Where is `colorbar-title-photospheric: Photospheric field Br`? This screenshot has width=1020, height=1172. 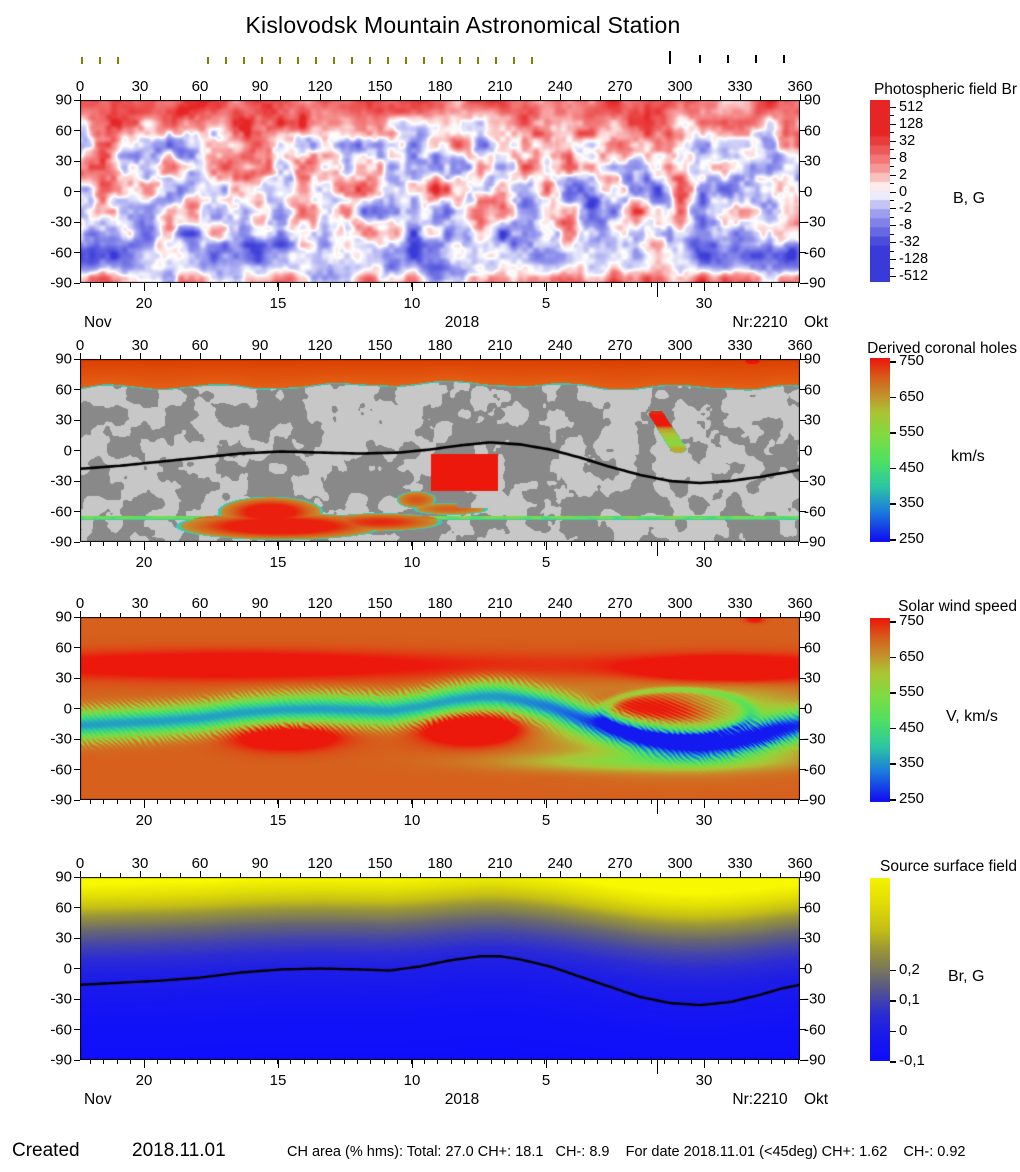
colorbar-title-photospheric: Photospheric field Br is located at coordinates (945, 89).